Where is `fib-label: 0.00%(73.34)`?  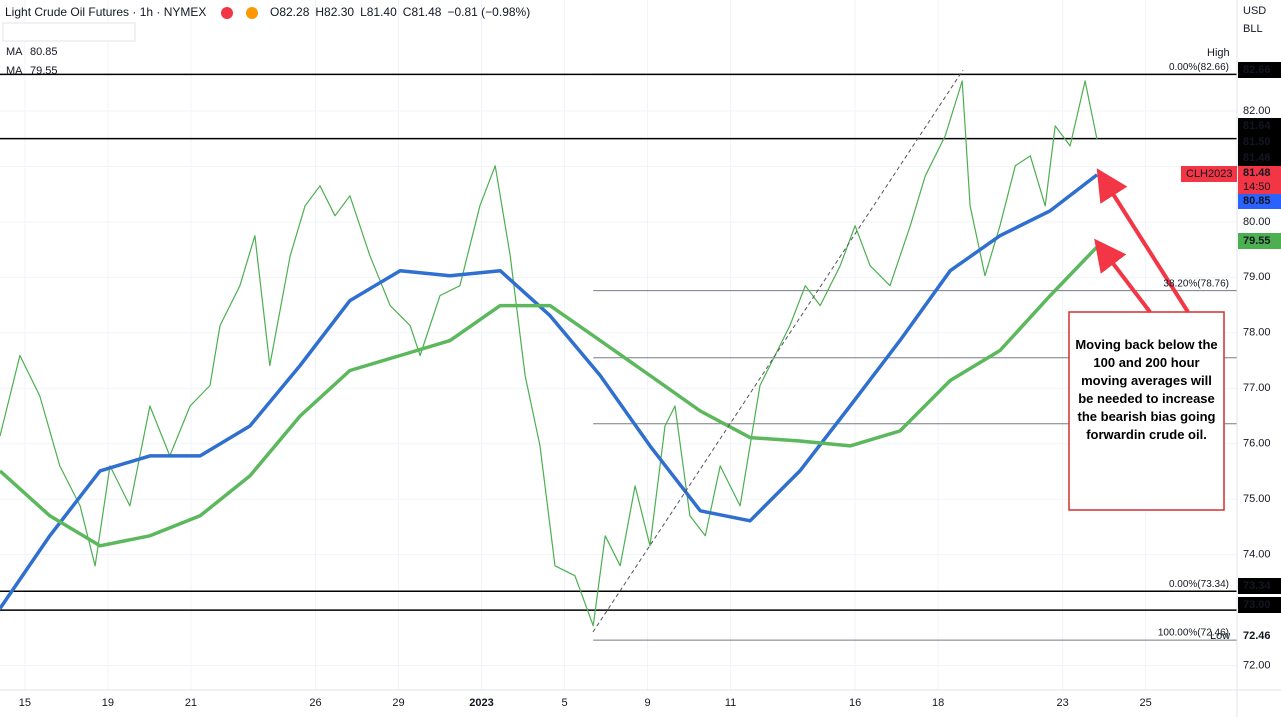 fib-label: 0.00%(73.34) is located at coordinates (1199, 584).